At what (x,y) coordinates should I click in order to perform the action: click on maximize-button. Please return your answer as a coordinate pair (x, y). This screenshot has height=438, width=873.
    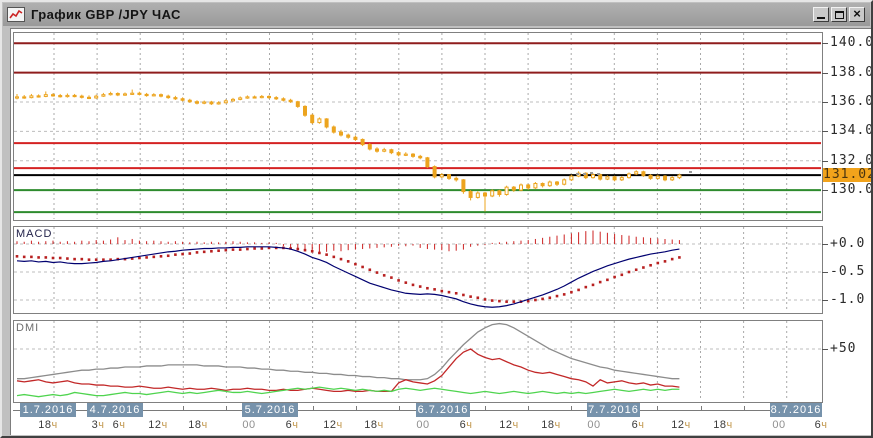
    Looking at the image, I should click on (839, 14).